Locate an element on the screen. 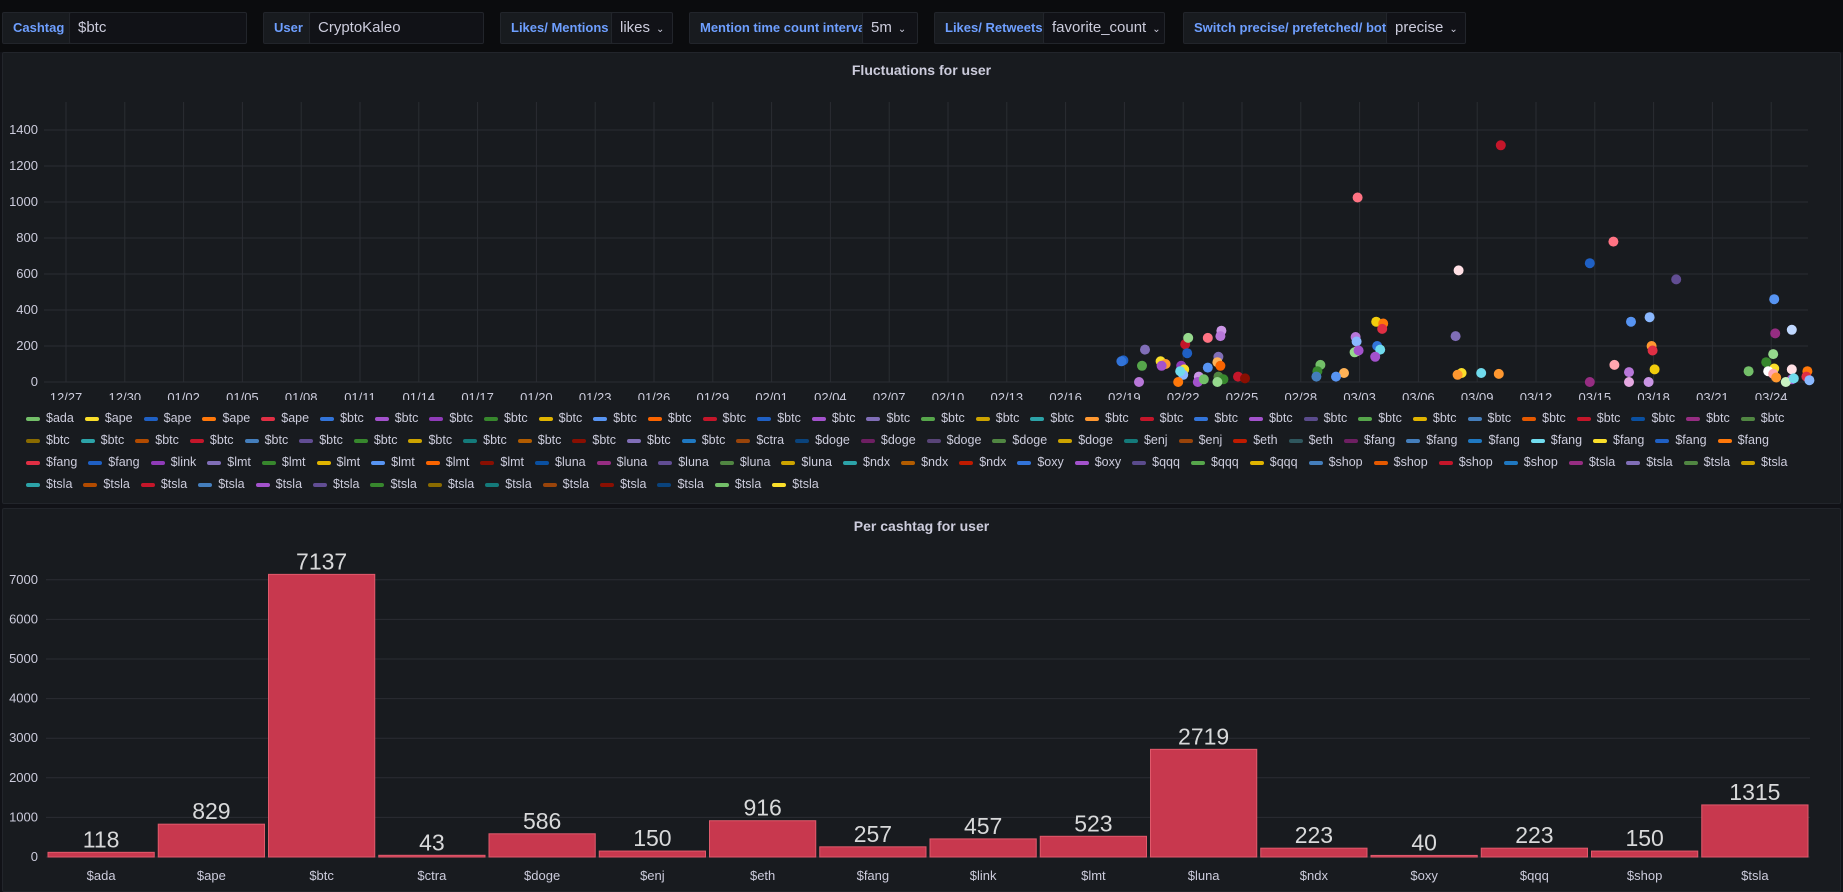 The width and height of the screenshot is (1843, 892). precise-switch-dropdown: precise ⌄ is located at coordinates (1426, 28).